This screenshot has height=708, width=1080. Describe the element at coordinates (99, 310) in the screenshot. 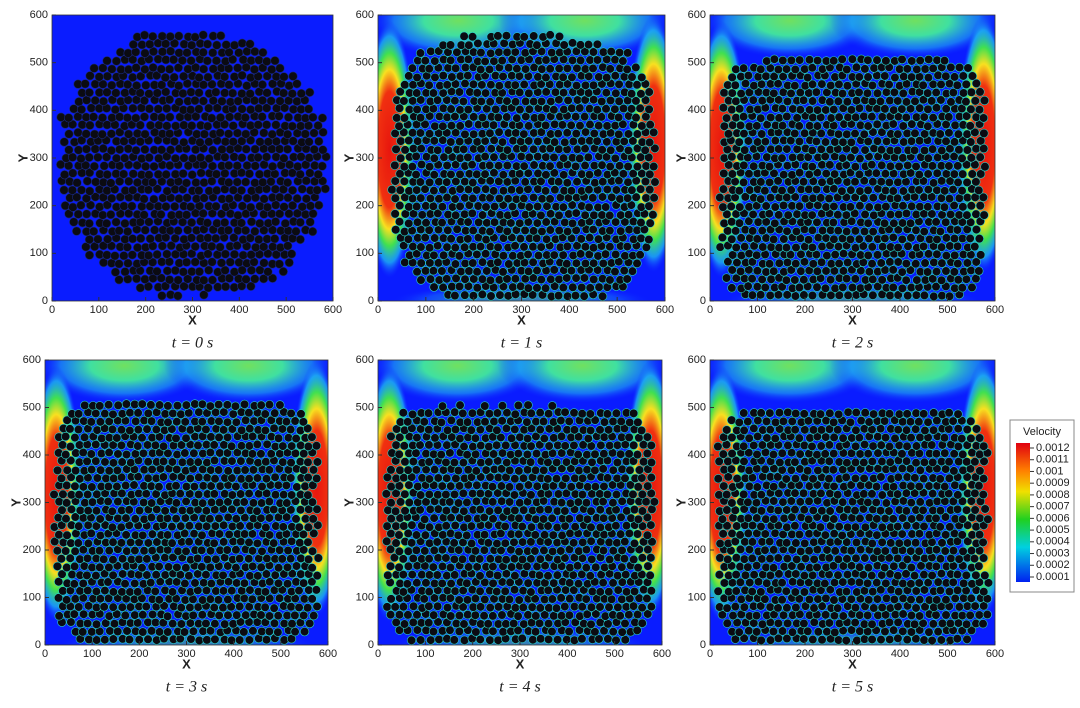

I see `x-tick-label: 100` at that location.